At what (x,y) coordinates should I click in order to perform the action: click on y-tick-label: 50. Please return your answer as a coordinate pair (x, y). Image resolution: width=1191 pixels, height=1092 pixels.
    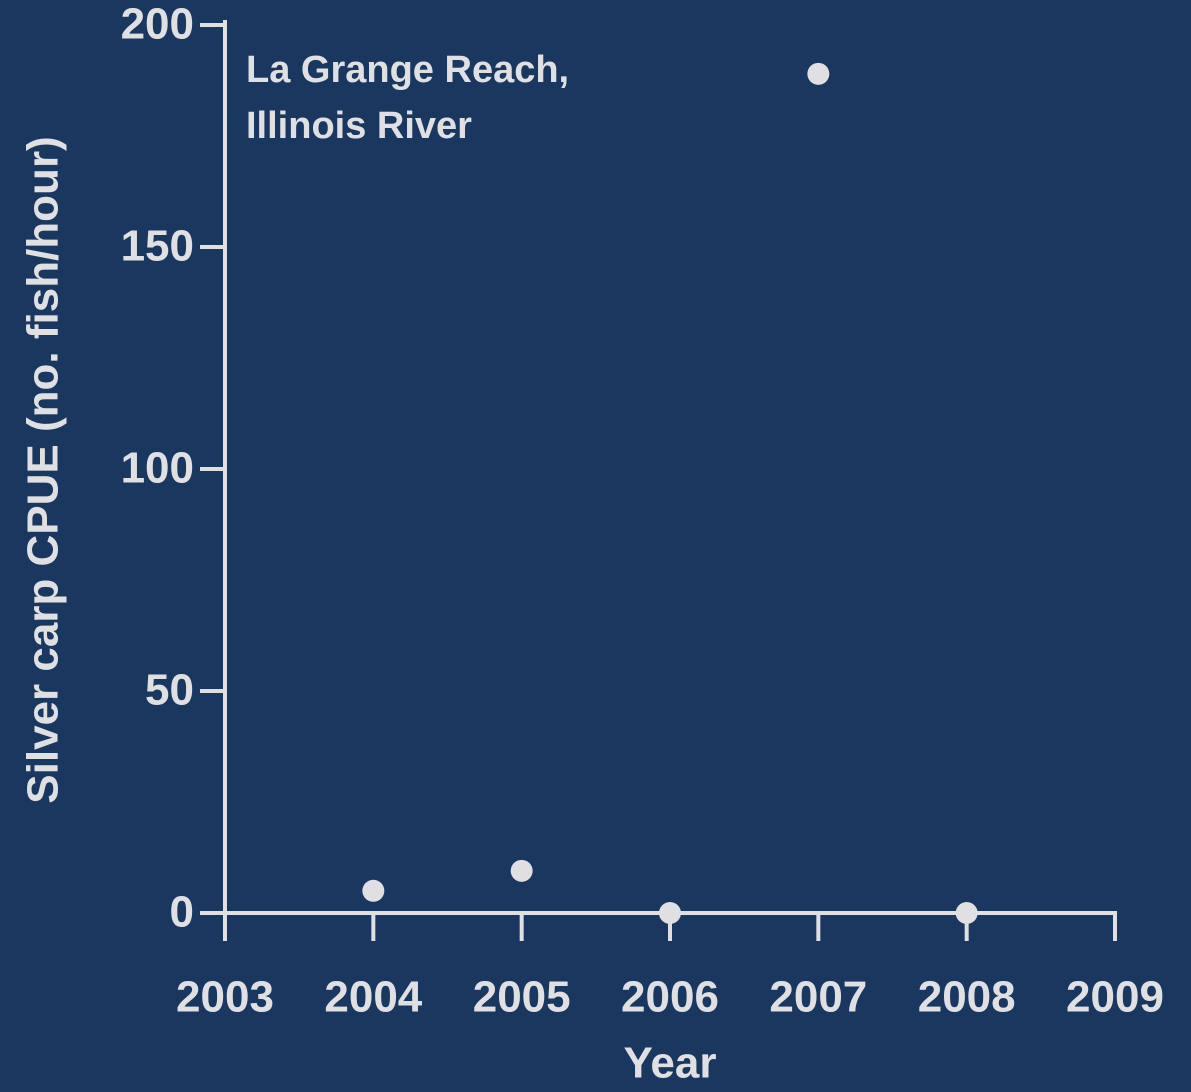
    Looking at the image, I should click on (169, 690).